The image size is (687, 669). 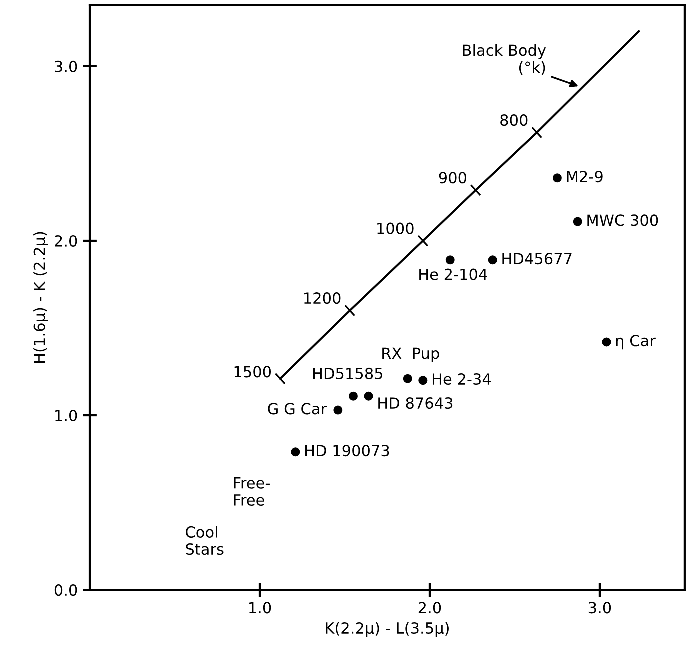 What do you see at coordinates (66, 590) in the screenshot?
I see `y-tick-label: 0.0` at bounding box center [66, 590].